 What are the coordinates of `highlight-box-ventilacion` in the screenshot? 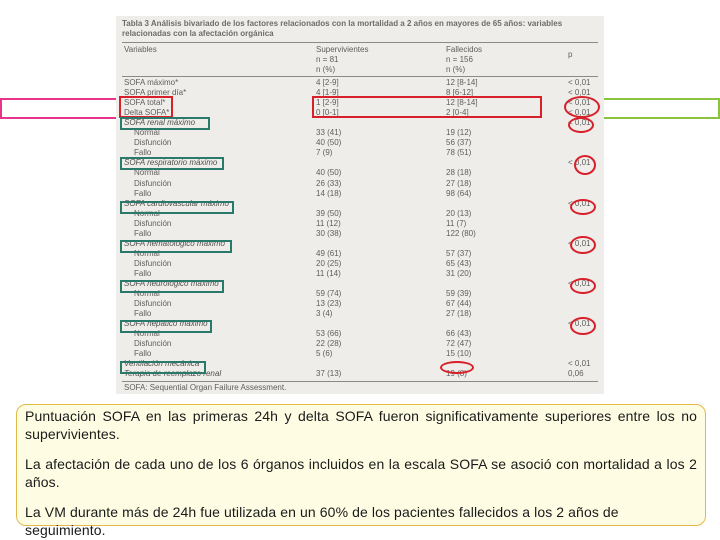 It's located at (163, 367).